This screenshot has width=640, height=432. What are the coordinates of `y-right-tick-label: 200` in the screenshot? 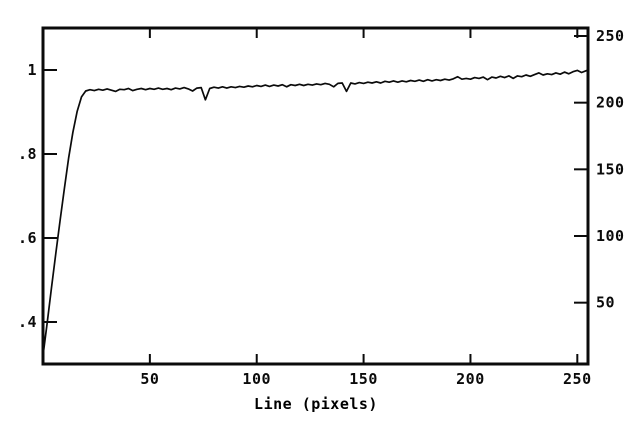 It's located at (610, 103).